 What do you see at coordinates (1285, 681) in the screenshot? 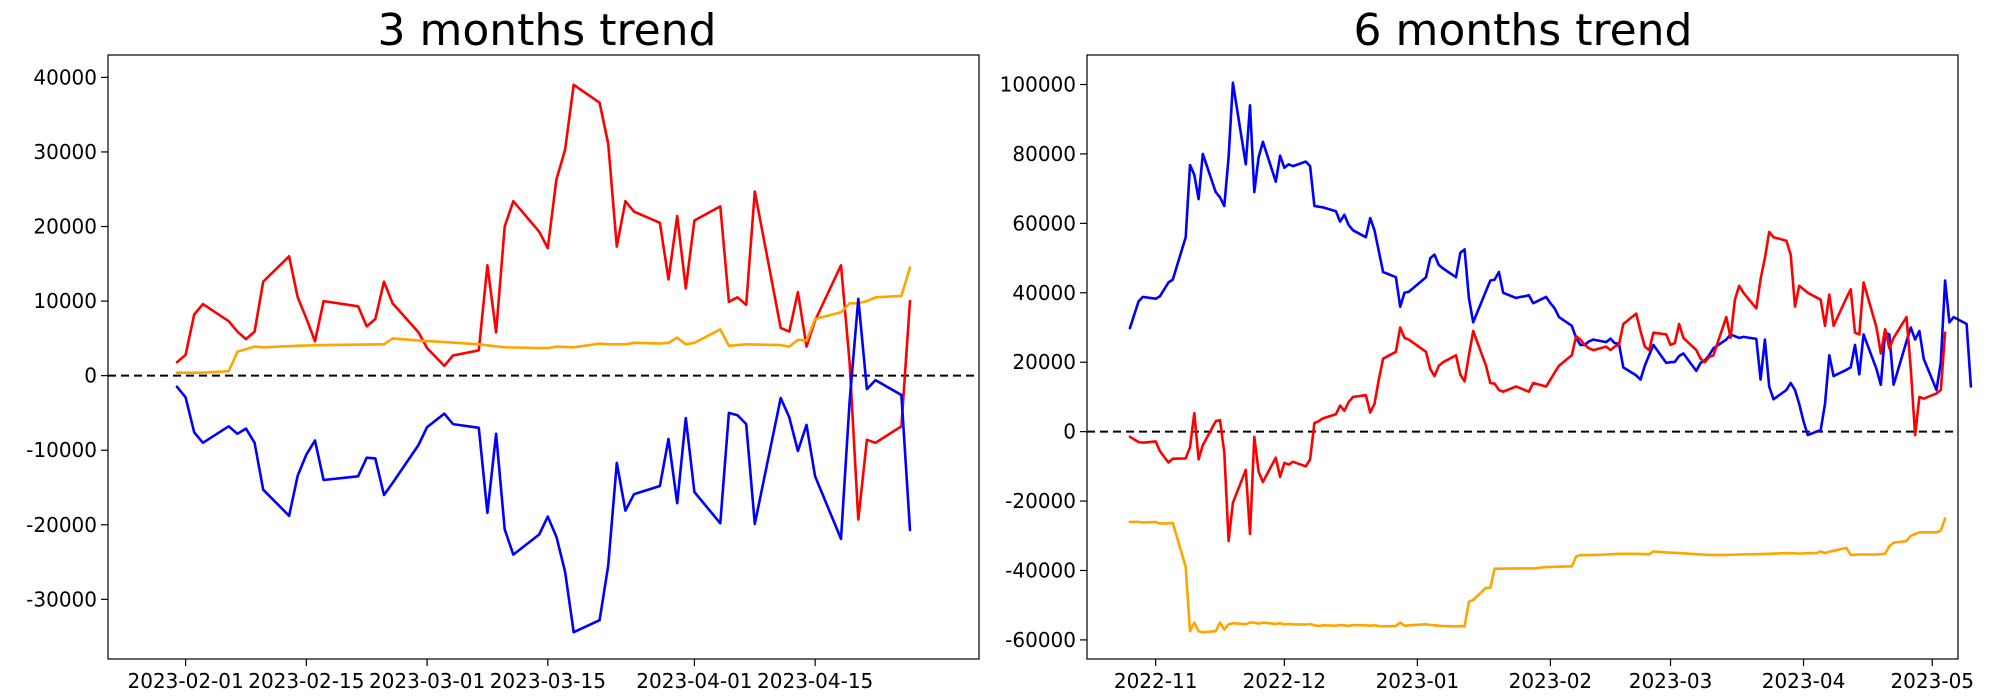
I see `x-tick-label: 2022-12` at bounding box center [1285, 681].